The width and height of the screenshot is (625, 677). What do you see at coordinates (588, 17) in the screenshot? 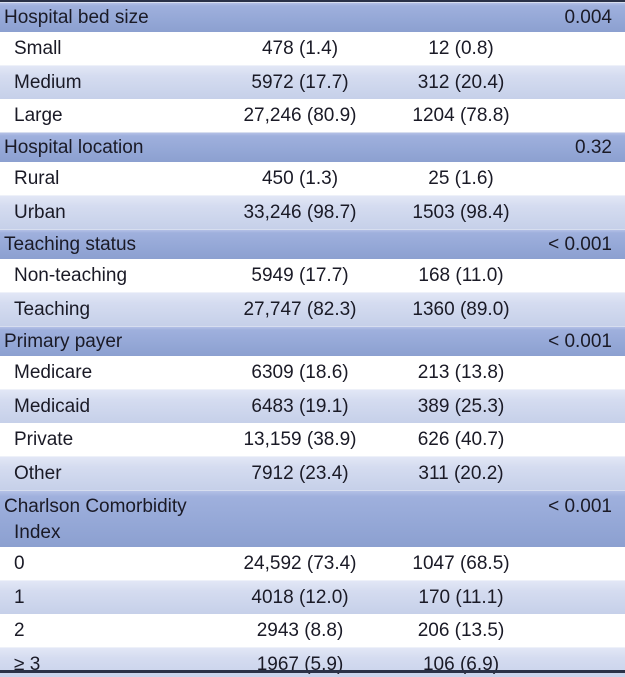
I see `p-value: 0.004` at bounding box center [588, 17].